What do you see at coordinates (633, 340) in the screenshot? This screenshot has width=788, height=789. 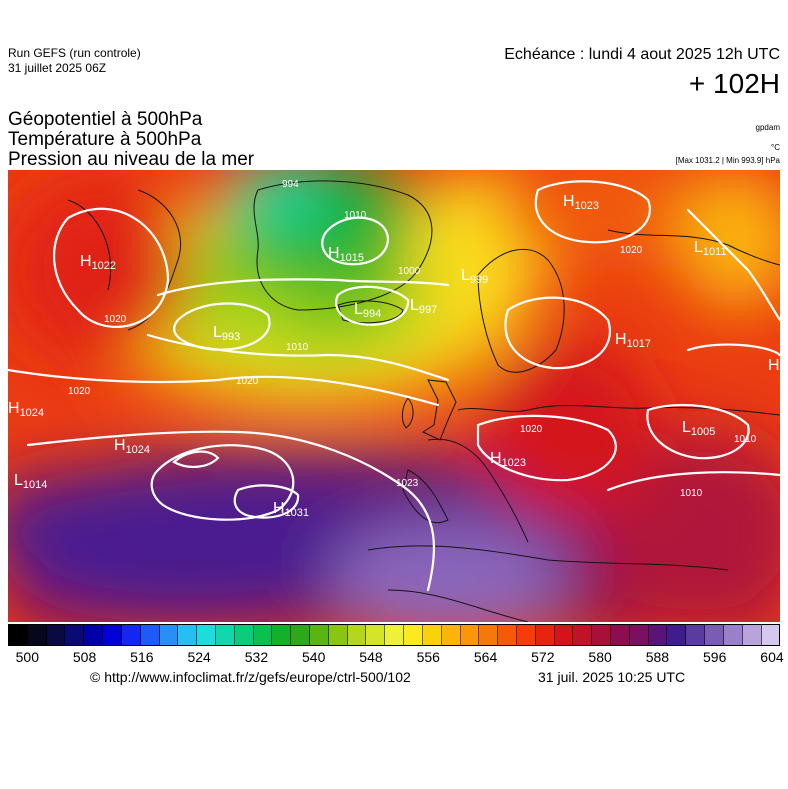 I see `pressure-center-high: H1017` at bounding box center [633, 340].